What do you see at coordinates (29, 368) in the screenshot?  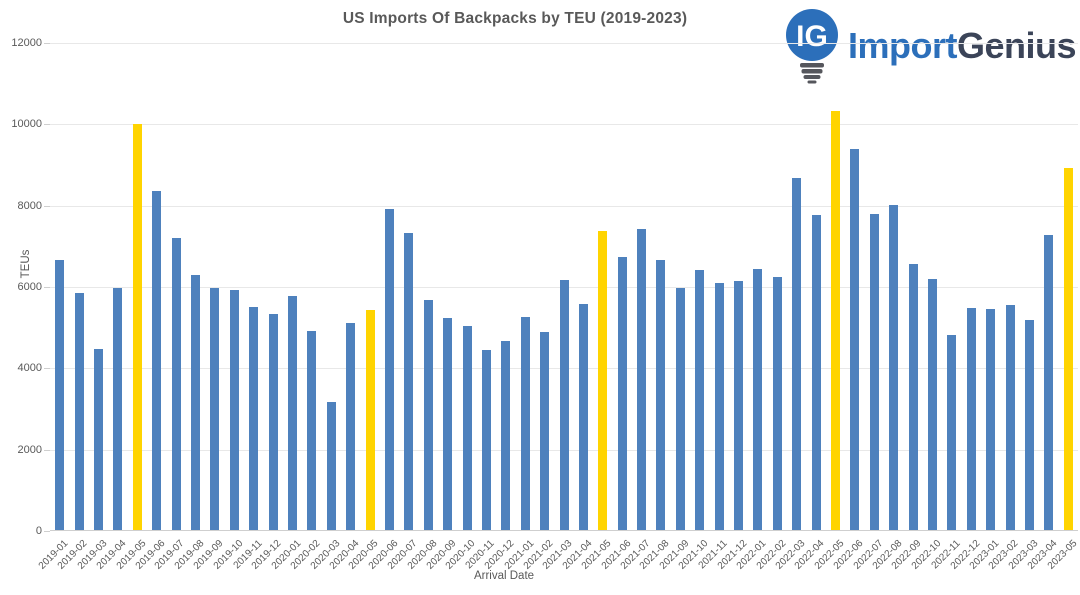 I see `y-axis-tick-label: 4000` at bounding box center [29, 368].